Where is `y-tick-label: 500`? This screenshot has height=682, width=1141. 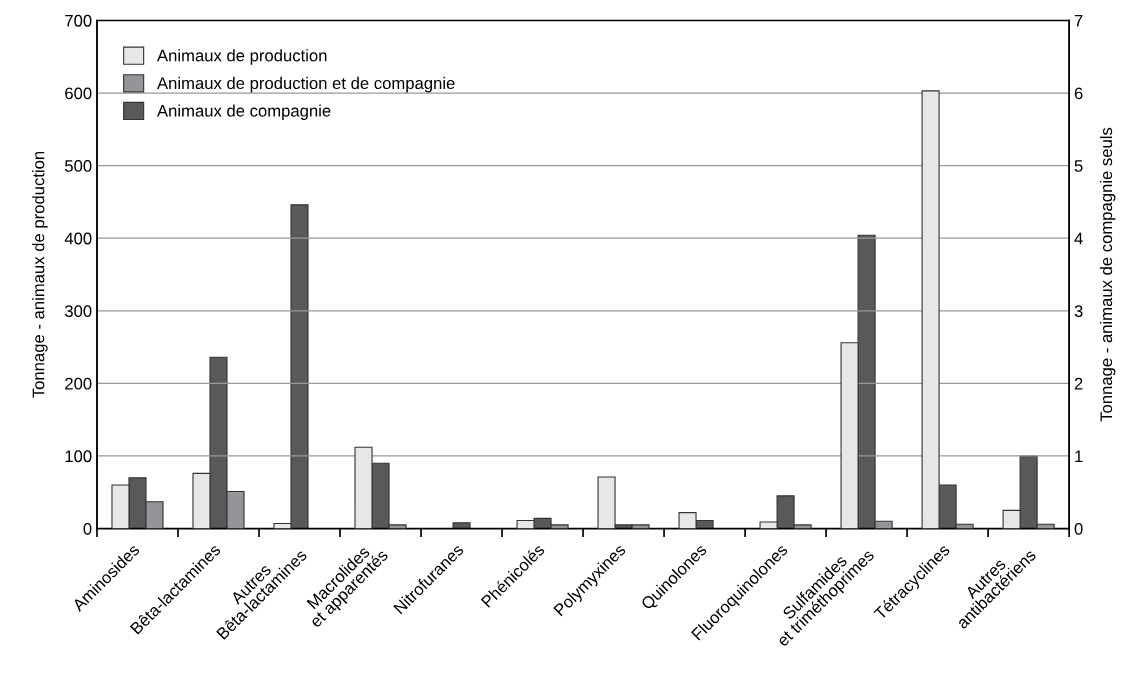 y-tick-label: 500 is located at coordinates (78, 166).